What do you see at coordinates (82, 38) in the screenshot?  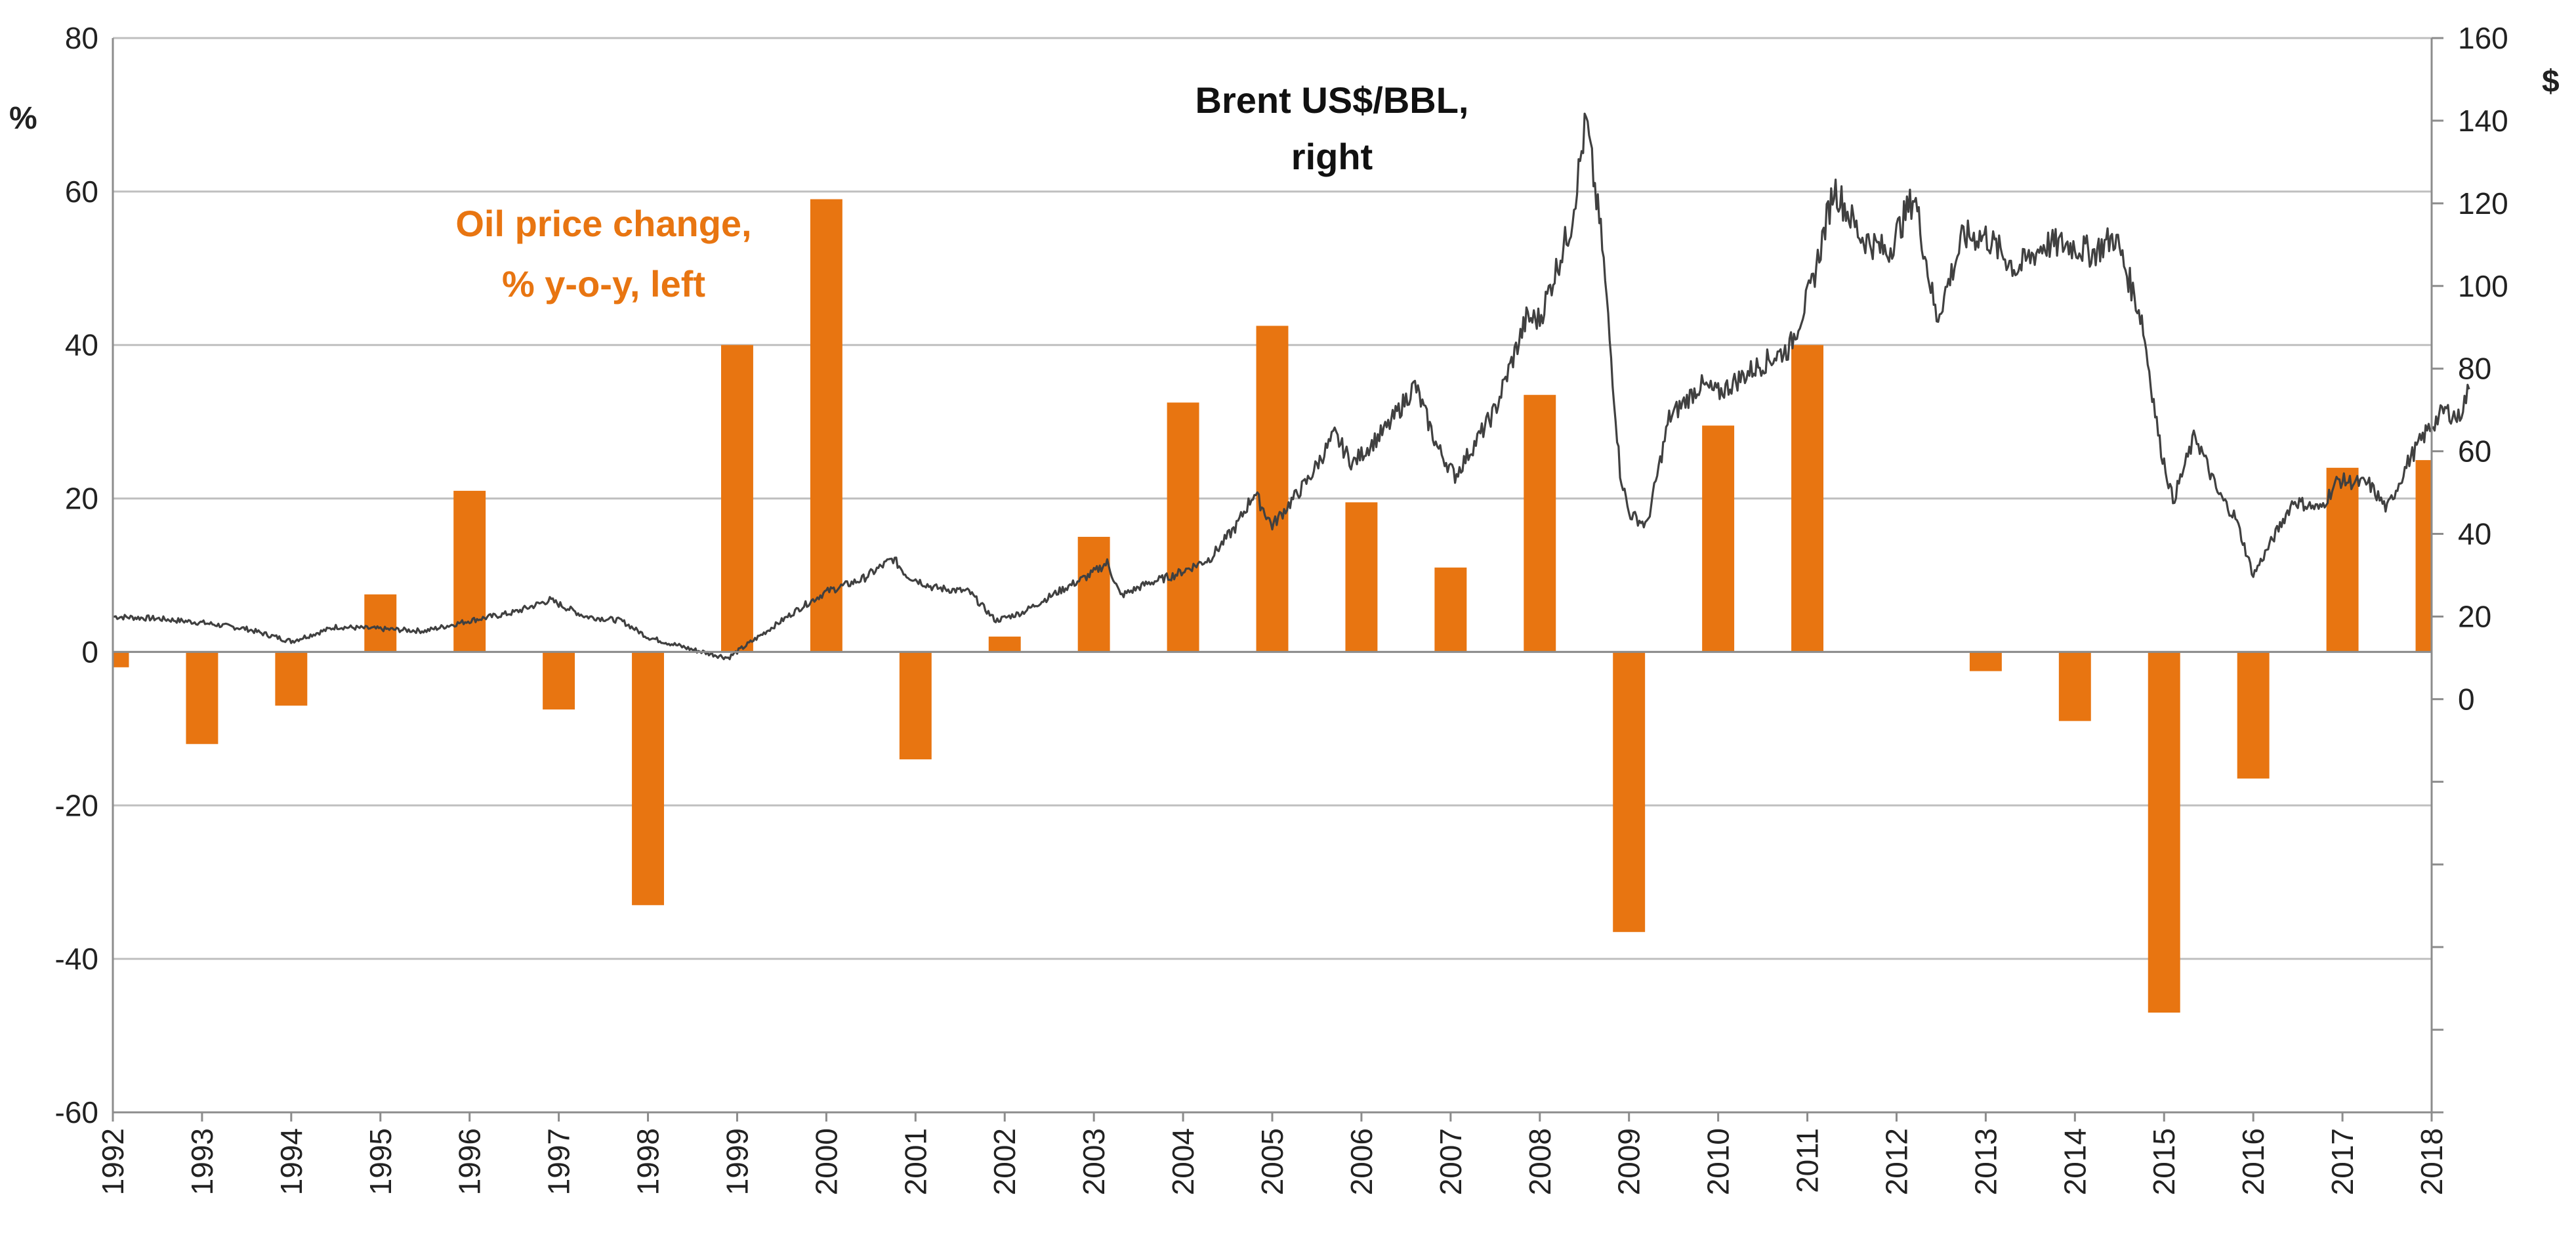 I see `left-tick-label: 80` at bounding box center [82, 38].